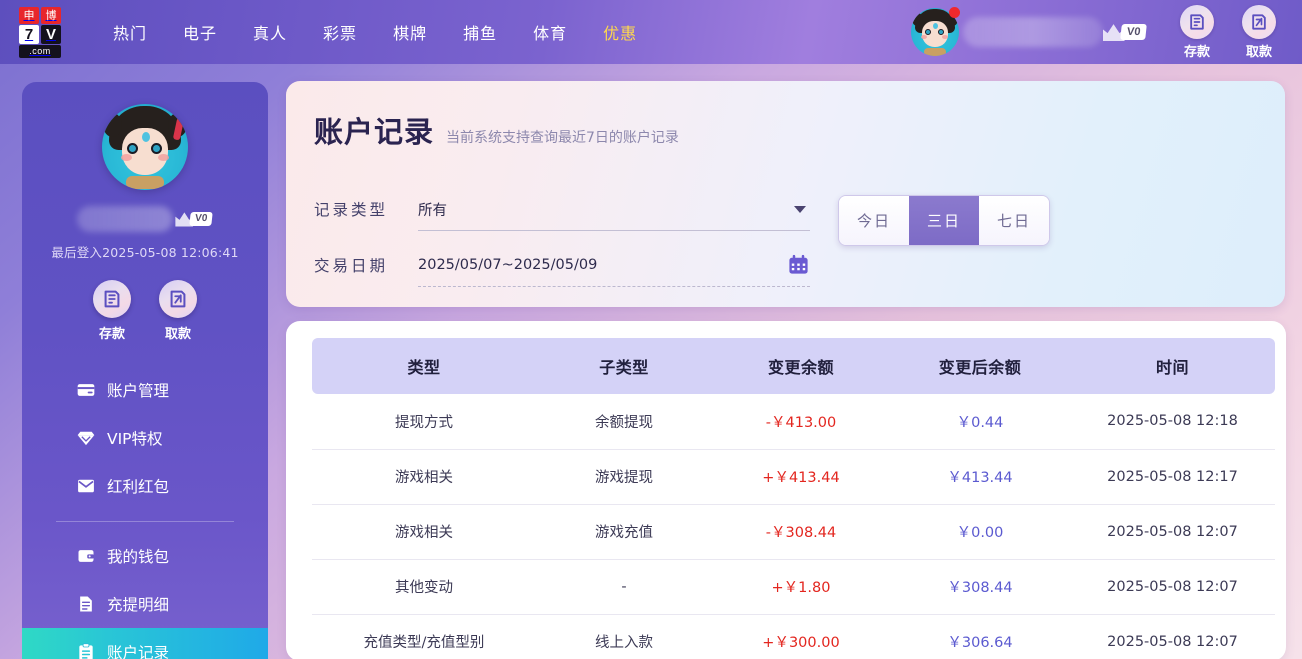 Image resolution: width=1302 pixels, height=659 pixels. Describe the element at coordinates (424, 366) in the screenshot. I see `column-header-type: 类型` at that location.